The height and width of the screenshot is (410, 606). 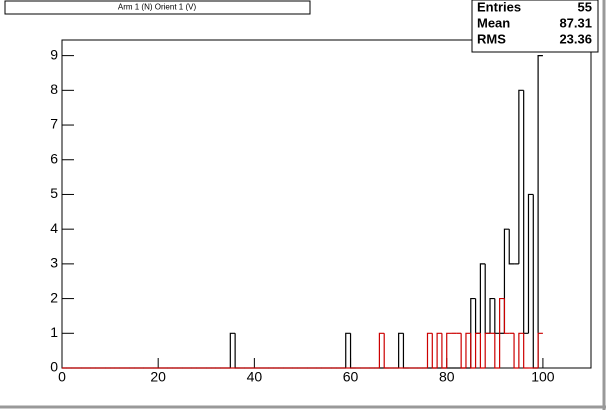 I want to click on y-tick-label: 9, so click(x=54, y=54).